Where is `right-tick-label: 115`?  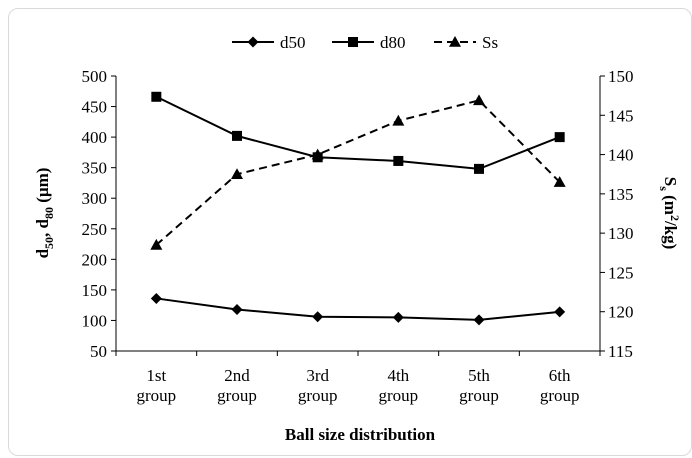 right-tick-label: 115 is located at coordinates (620, 351).